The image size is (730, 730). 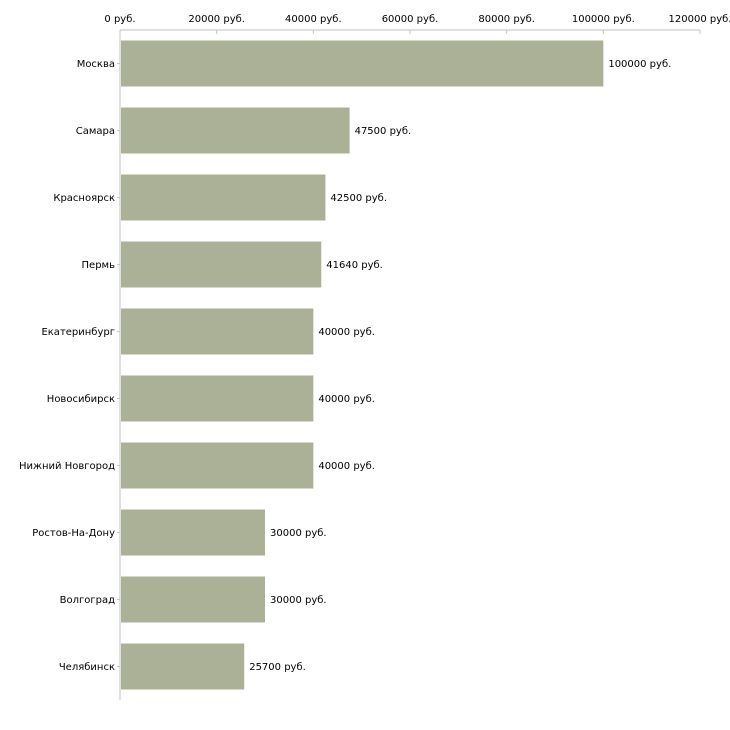 What do you see at coordinates (119, 19) in the screenshot?
I see `x-tick-label: 0 руб.` at bounding box center [119, 19].